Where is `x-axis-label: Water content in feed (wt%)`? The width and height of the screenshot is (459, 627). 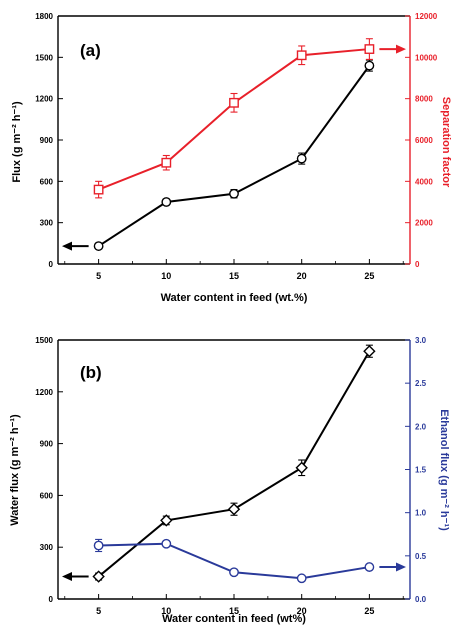
x-axis-label: Water content in feed (wt%) is located at coordinates (234, 619).